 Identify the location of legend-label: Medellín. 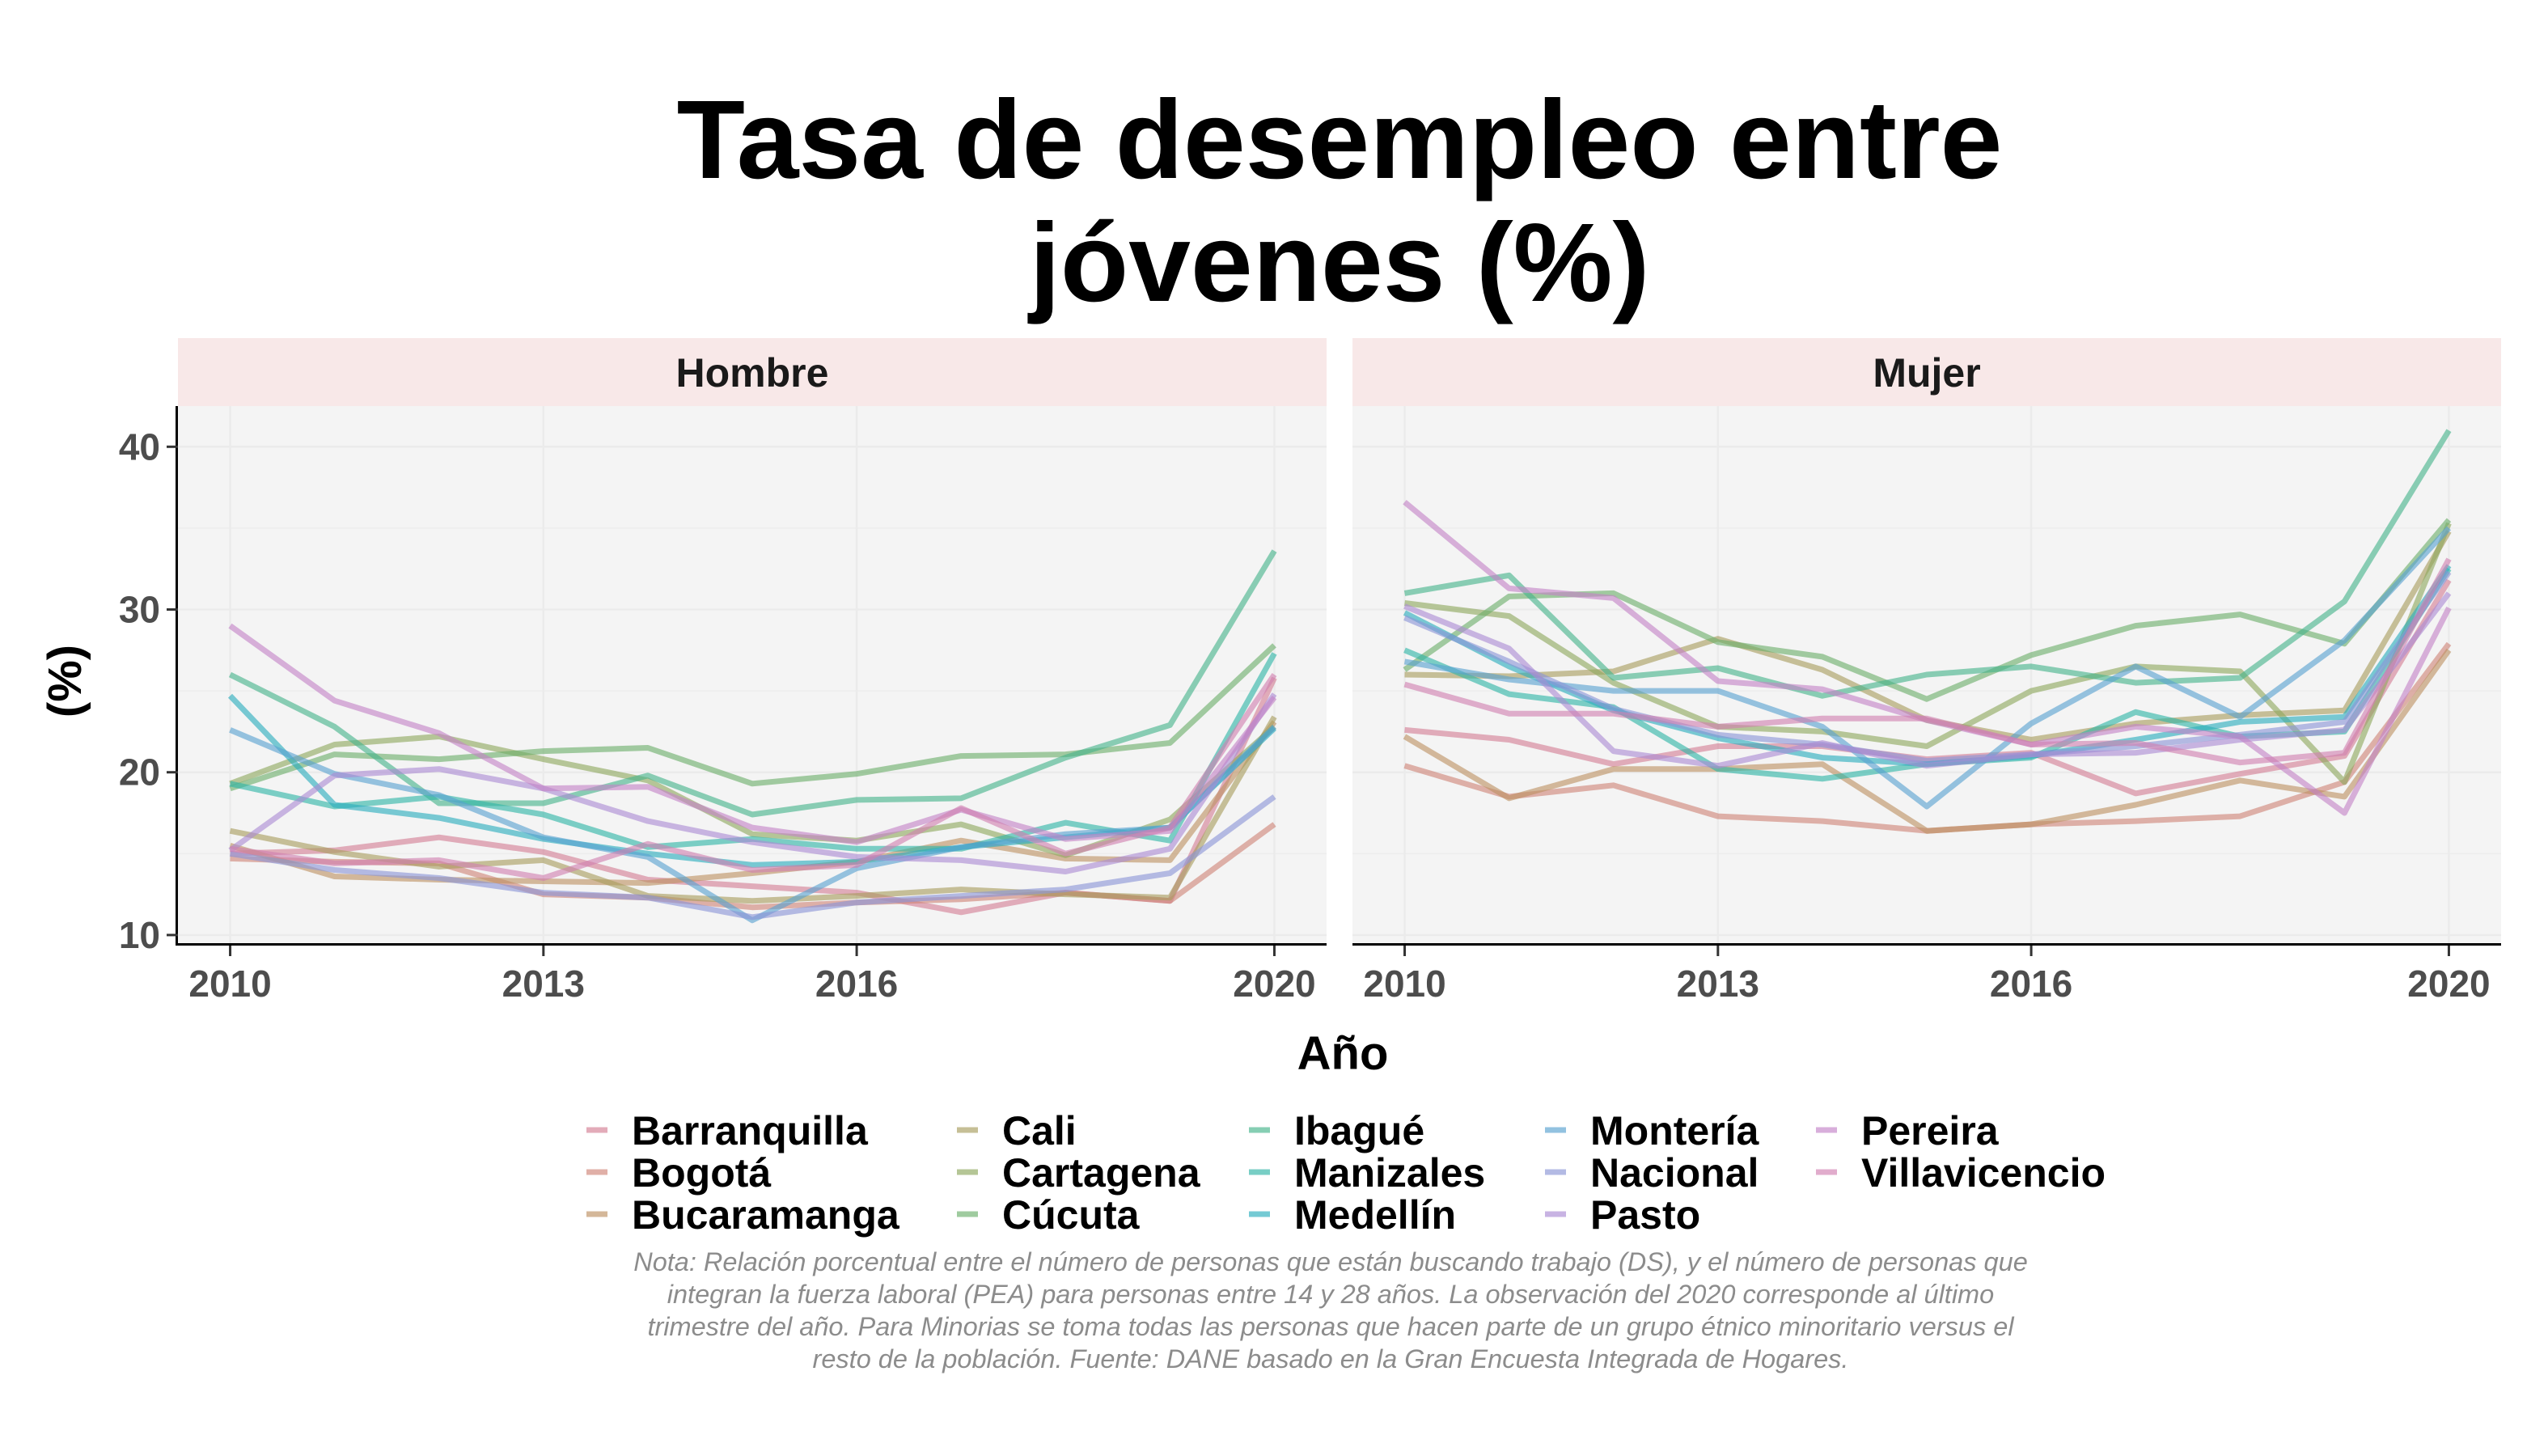
(1375, 1215).